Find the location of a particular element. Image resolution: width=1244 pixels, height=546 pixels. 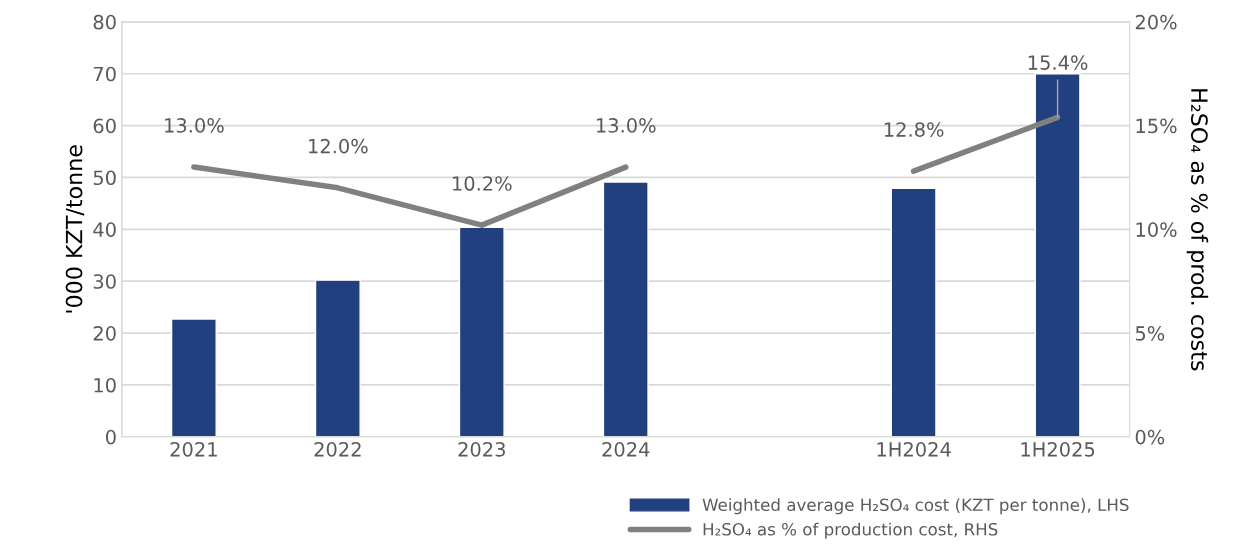

data-label: 12.0% is located at coordinates (338, 146).